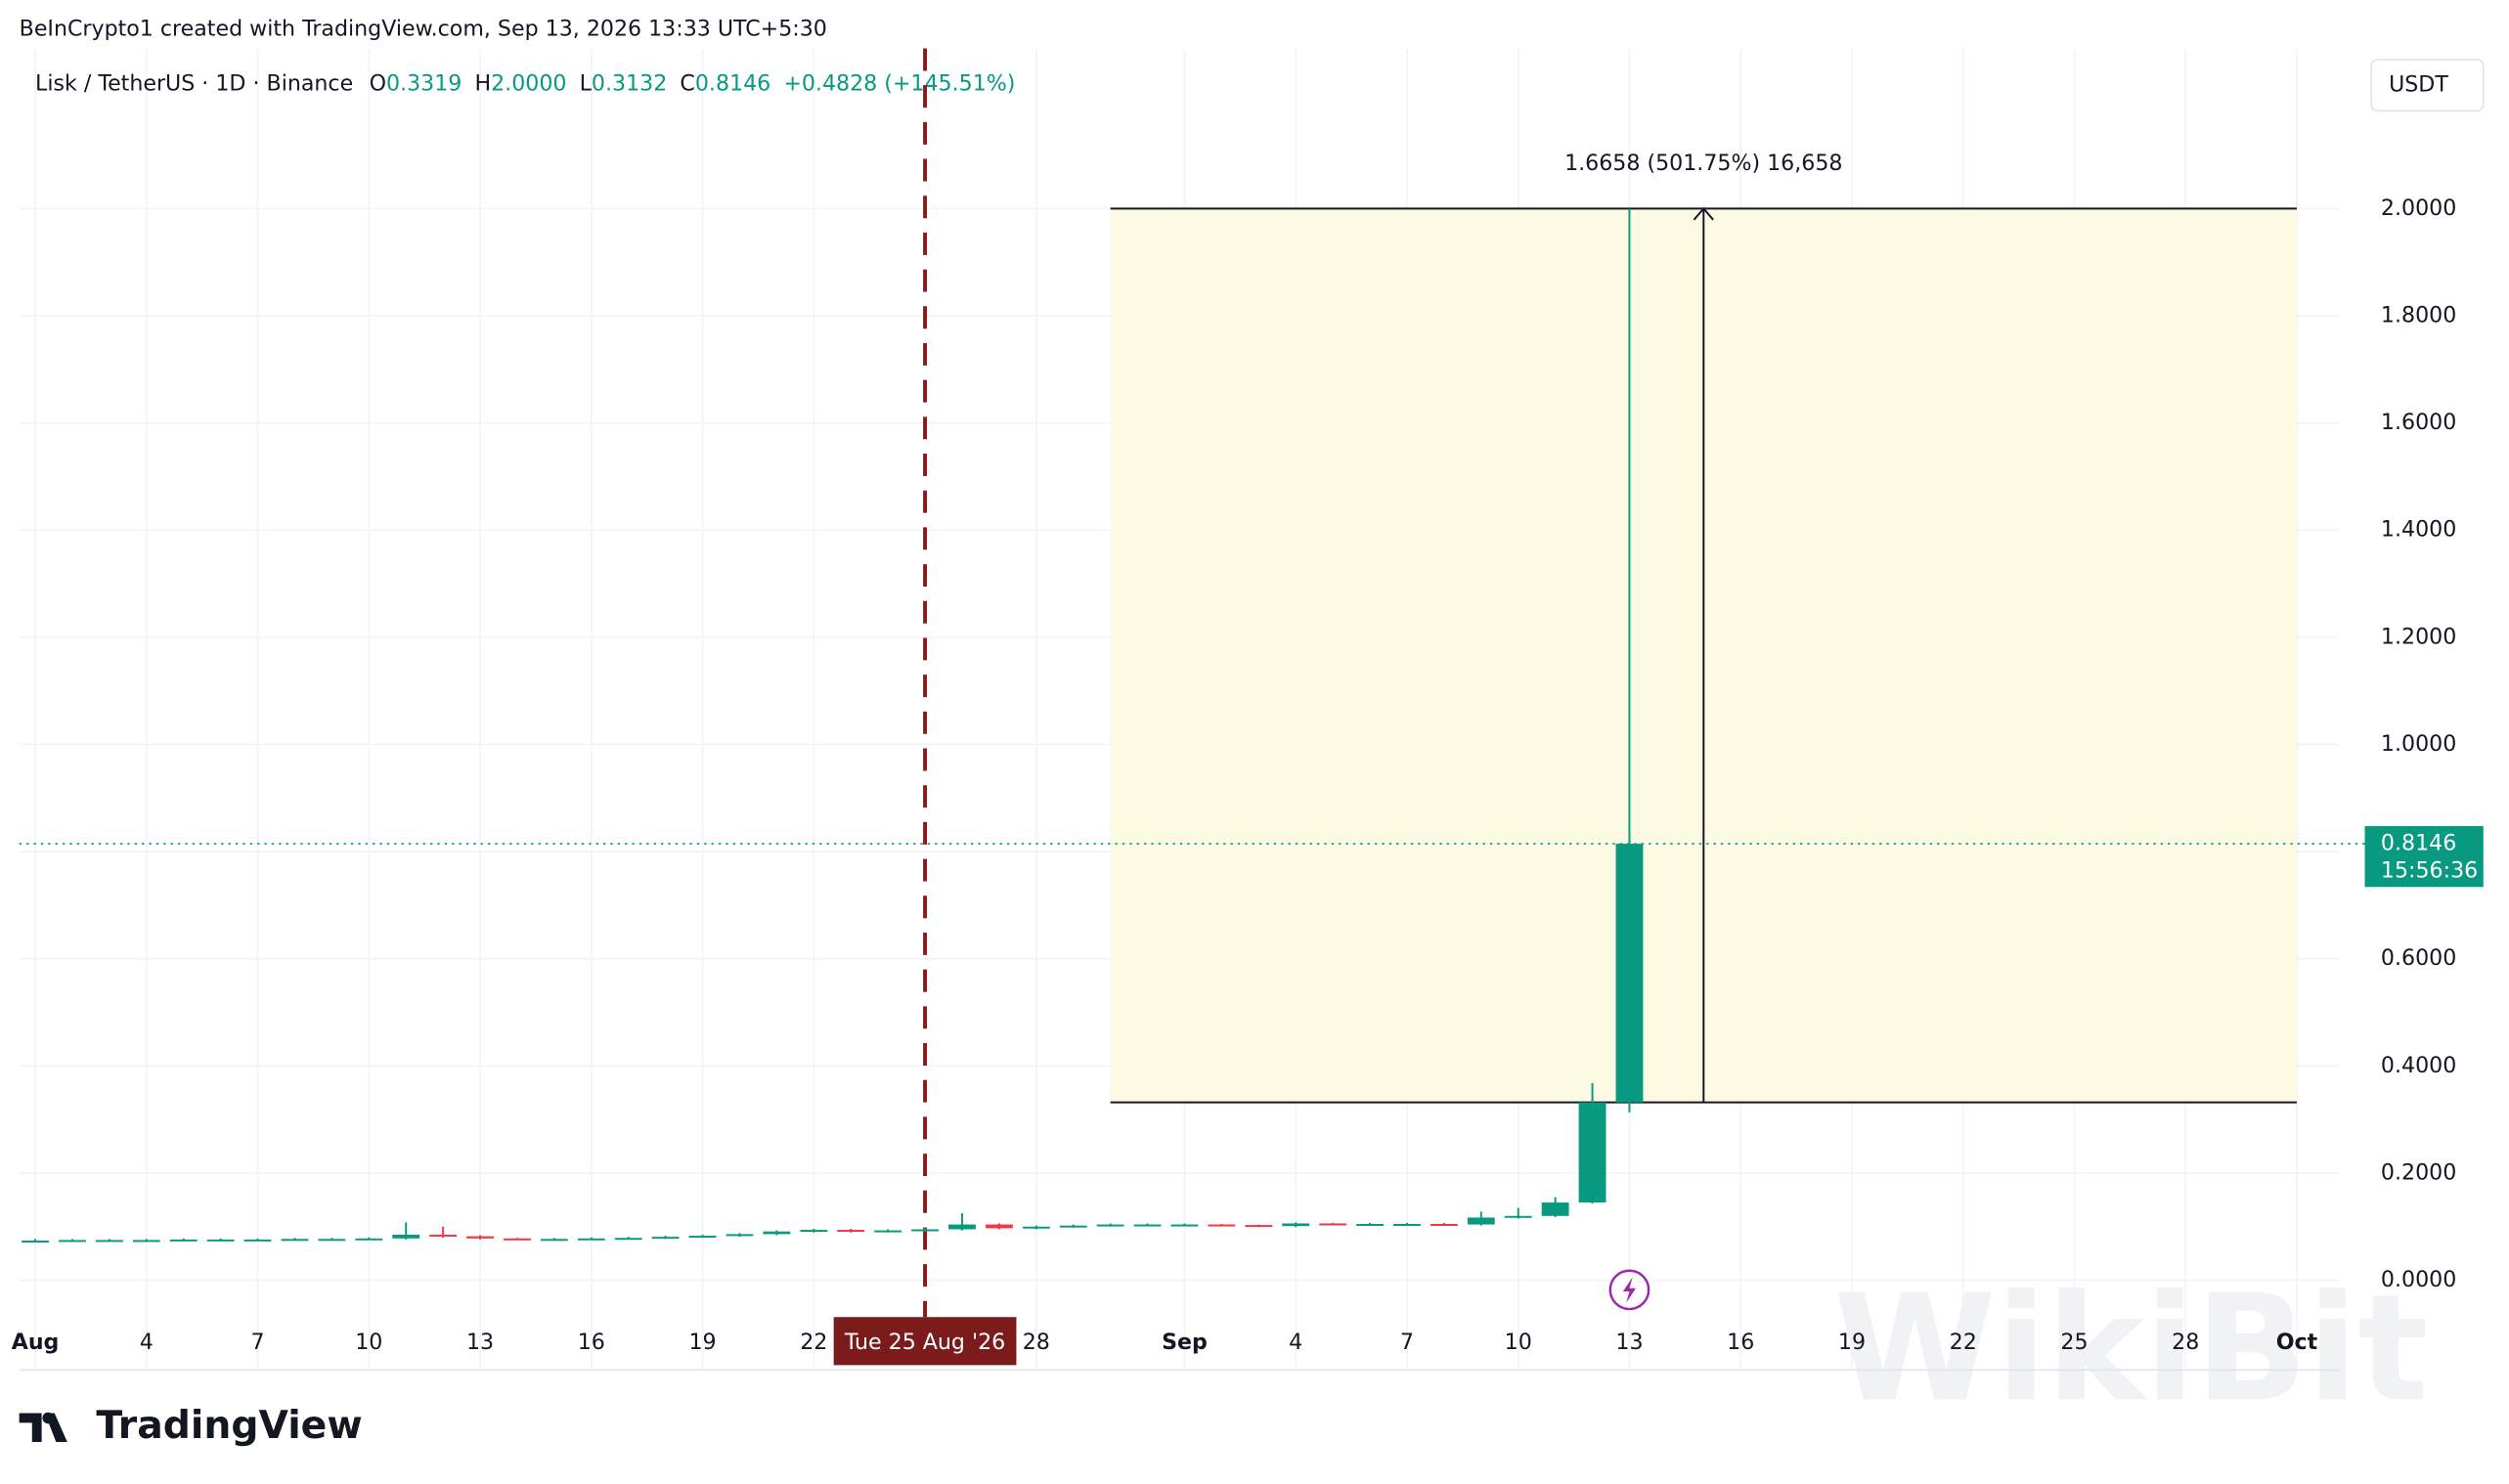 The image size is (2509, 1484). I want to click on measure-arrowhead, so click(1703, 213).